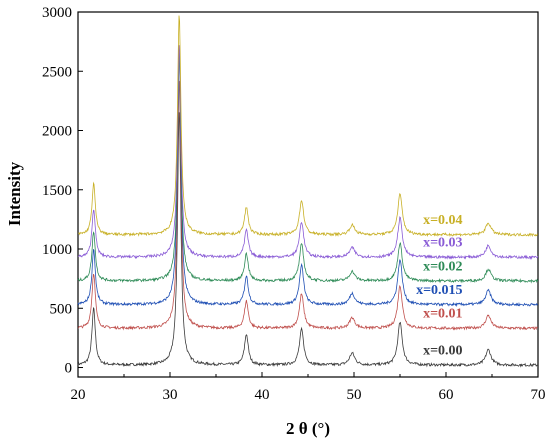 The height and width of the screenshot is (444, 550). What do you see at coordinates (308, 387) in the screenshot?
I see `x-axis: 20 30 40 50 60 70` at bounding box center [308, 387].